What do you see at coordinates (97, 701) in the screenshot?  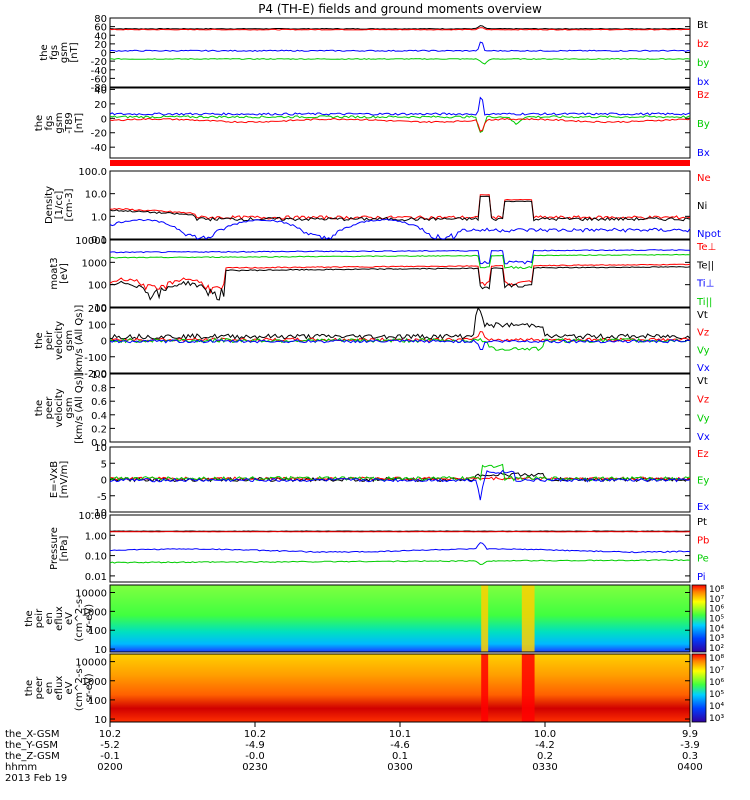 I see `y-tick-label: 100` at bounding box center [97, 701].